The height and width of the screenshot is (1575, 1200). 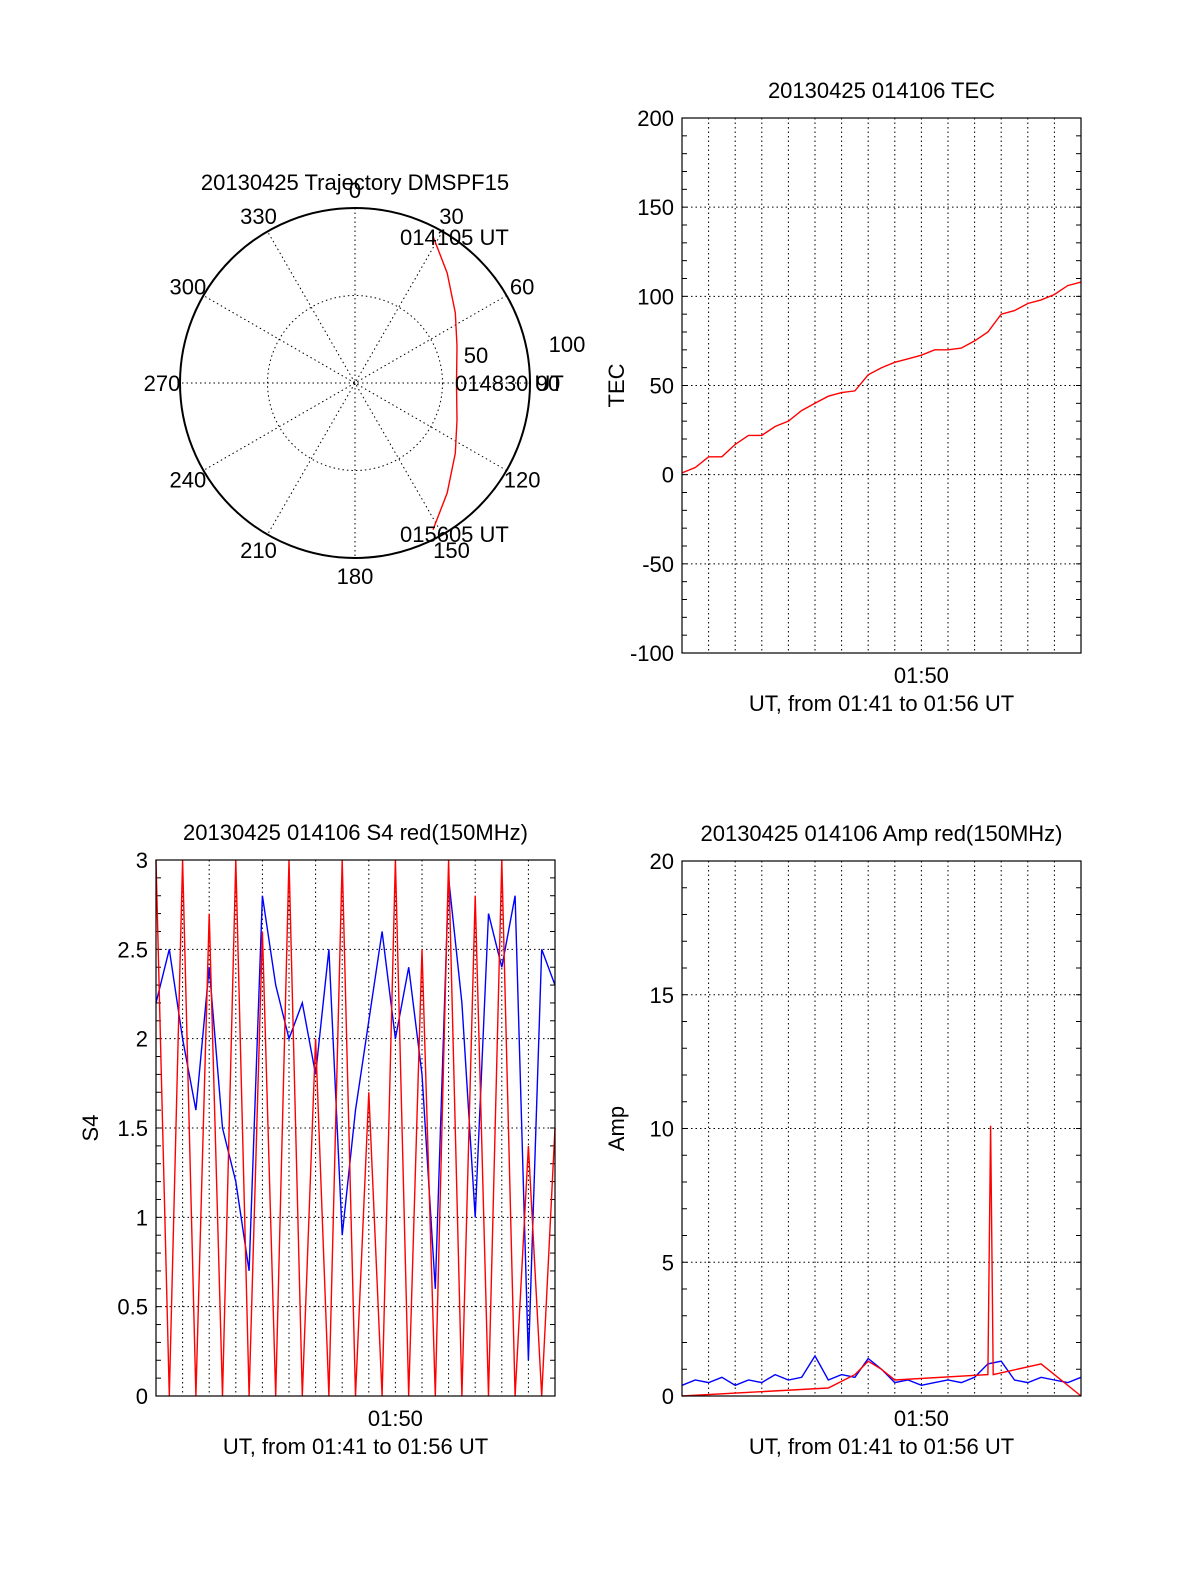 I want to click on polar-radial-label-100: 100, so click(x=567, y=344).